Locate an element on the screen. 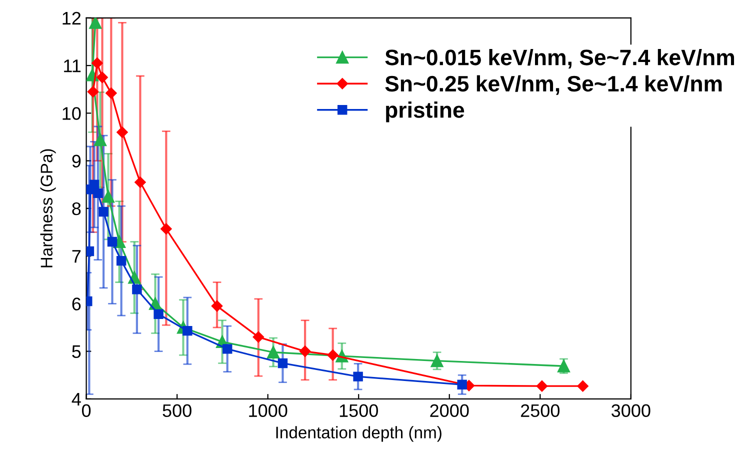 The height and width of the screenshot is (471, 744). x-tick-label: 1500 is located at coordinates (359, 411).